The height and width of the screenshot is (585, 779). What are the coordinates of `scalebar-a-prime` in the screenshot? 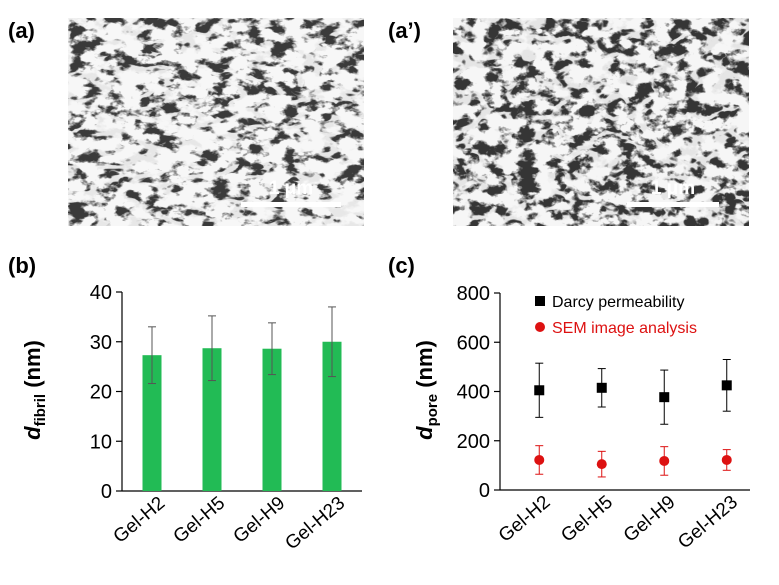 It's located at (673, 204).